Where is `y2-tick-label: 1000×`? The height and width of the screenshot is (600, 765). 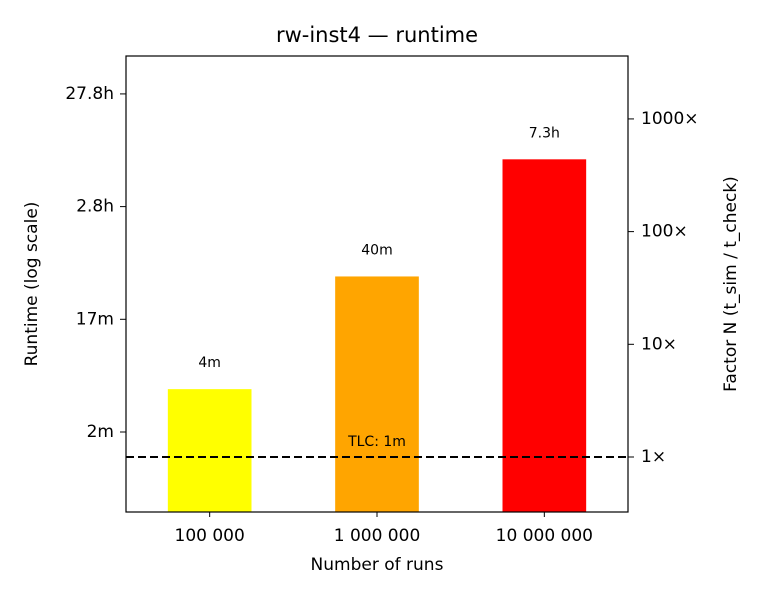 y2-tick-label: 1000× is located at coordinates (670, 119).